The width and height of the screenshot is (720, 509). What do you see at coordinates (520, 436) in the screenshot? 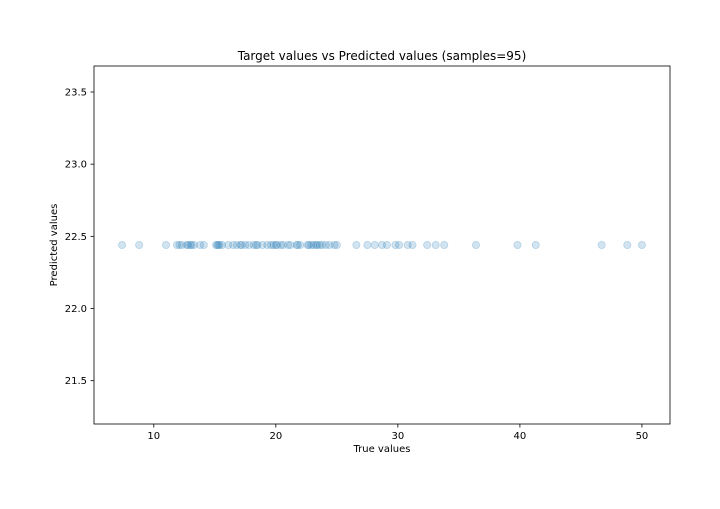
I see `x-tick-label: 40` at bounding box center [520, 436].